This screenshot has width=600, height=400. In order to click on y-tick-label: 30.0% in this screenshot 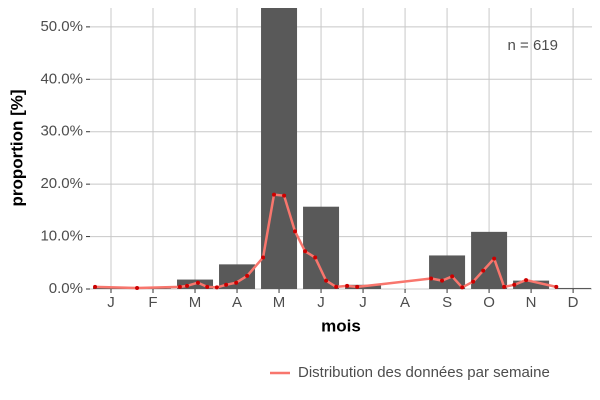, I will do `click(61, 131)`.